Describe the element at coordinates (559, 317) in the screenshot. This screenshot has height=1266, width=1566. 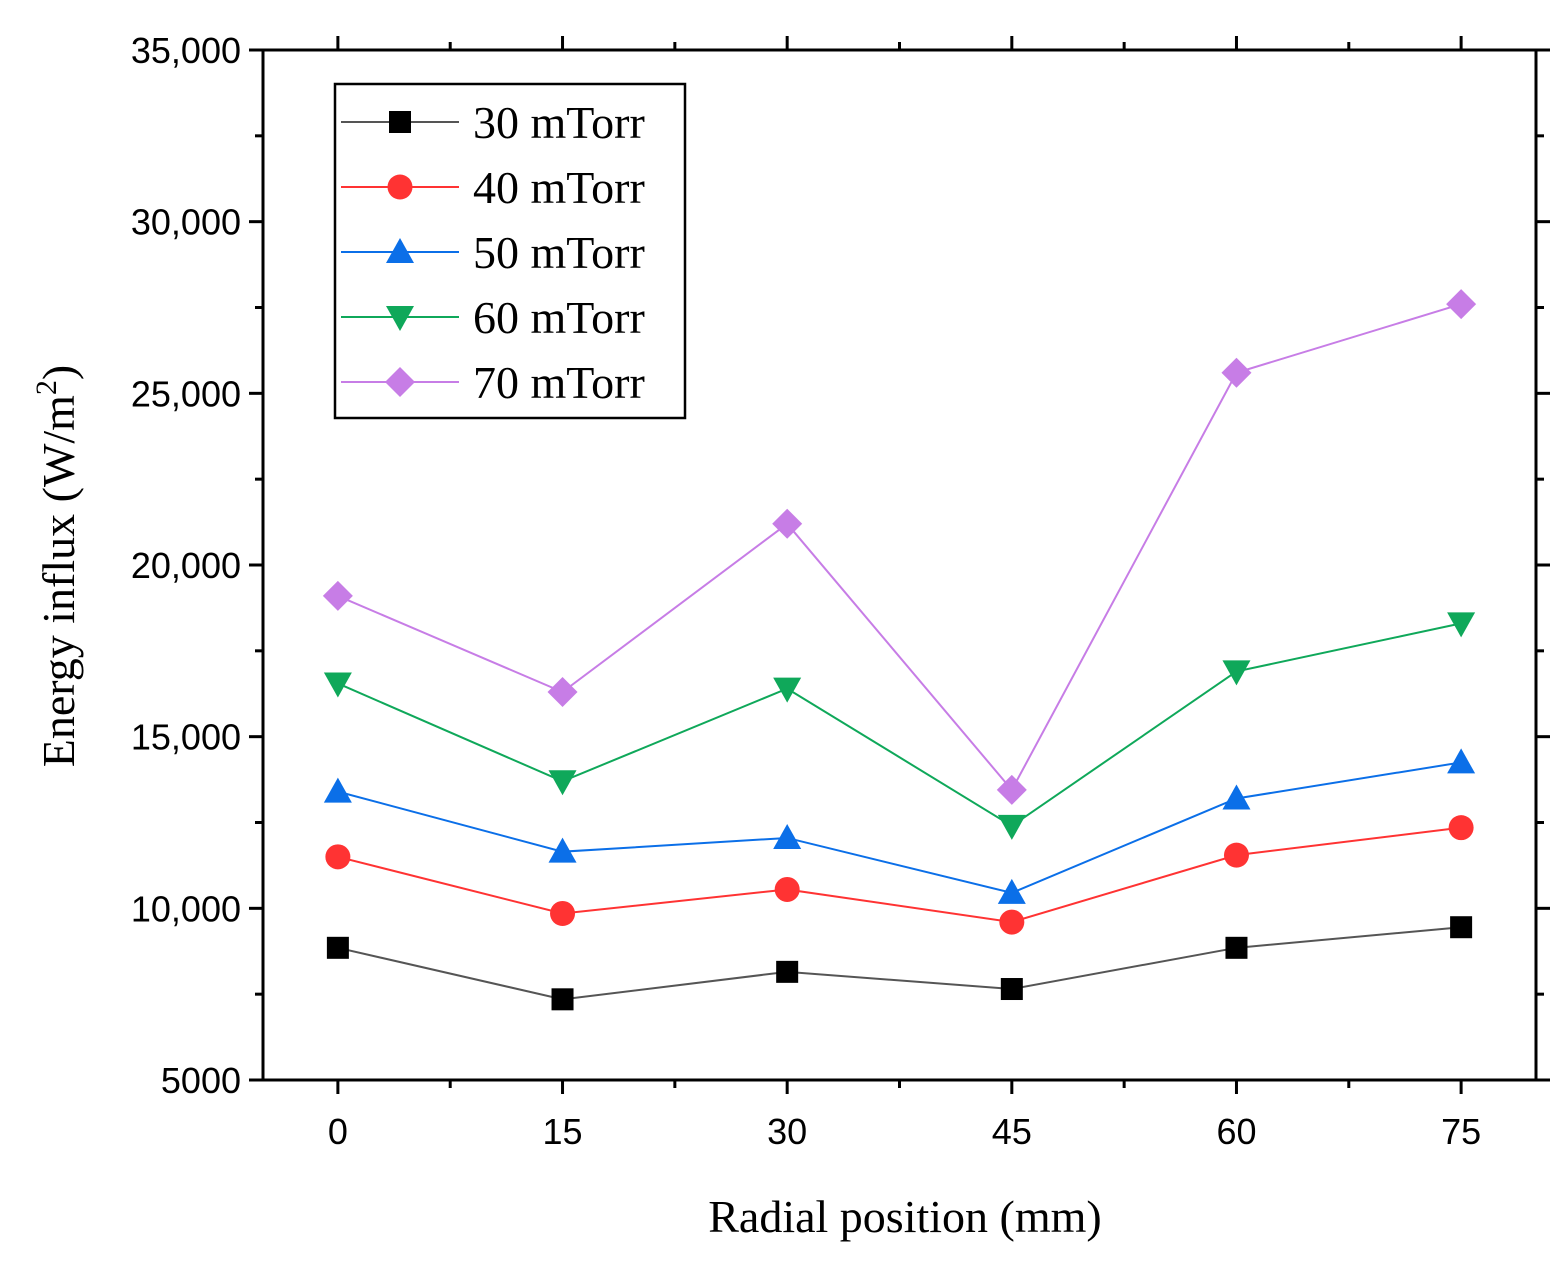
I see `legend-label: 60 mTorr` at that location.